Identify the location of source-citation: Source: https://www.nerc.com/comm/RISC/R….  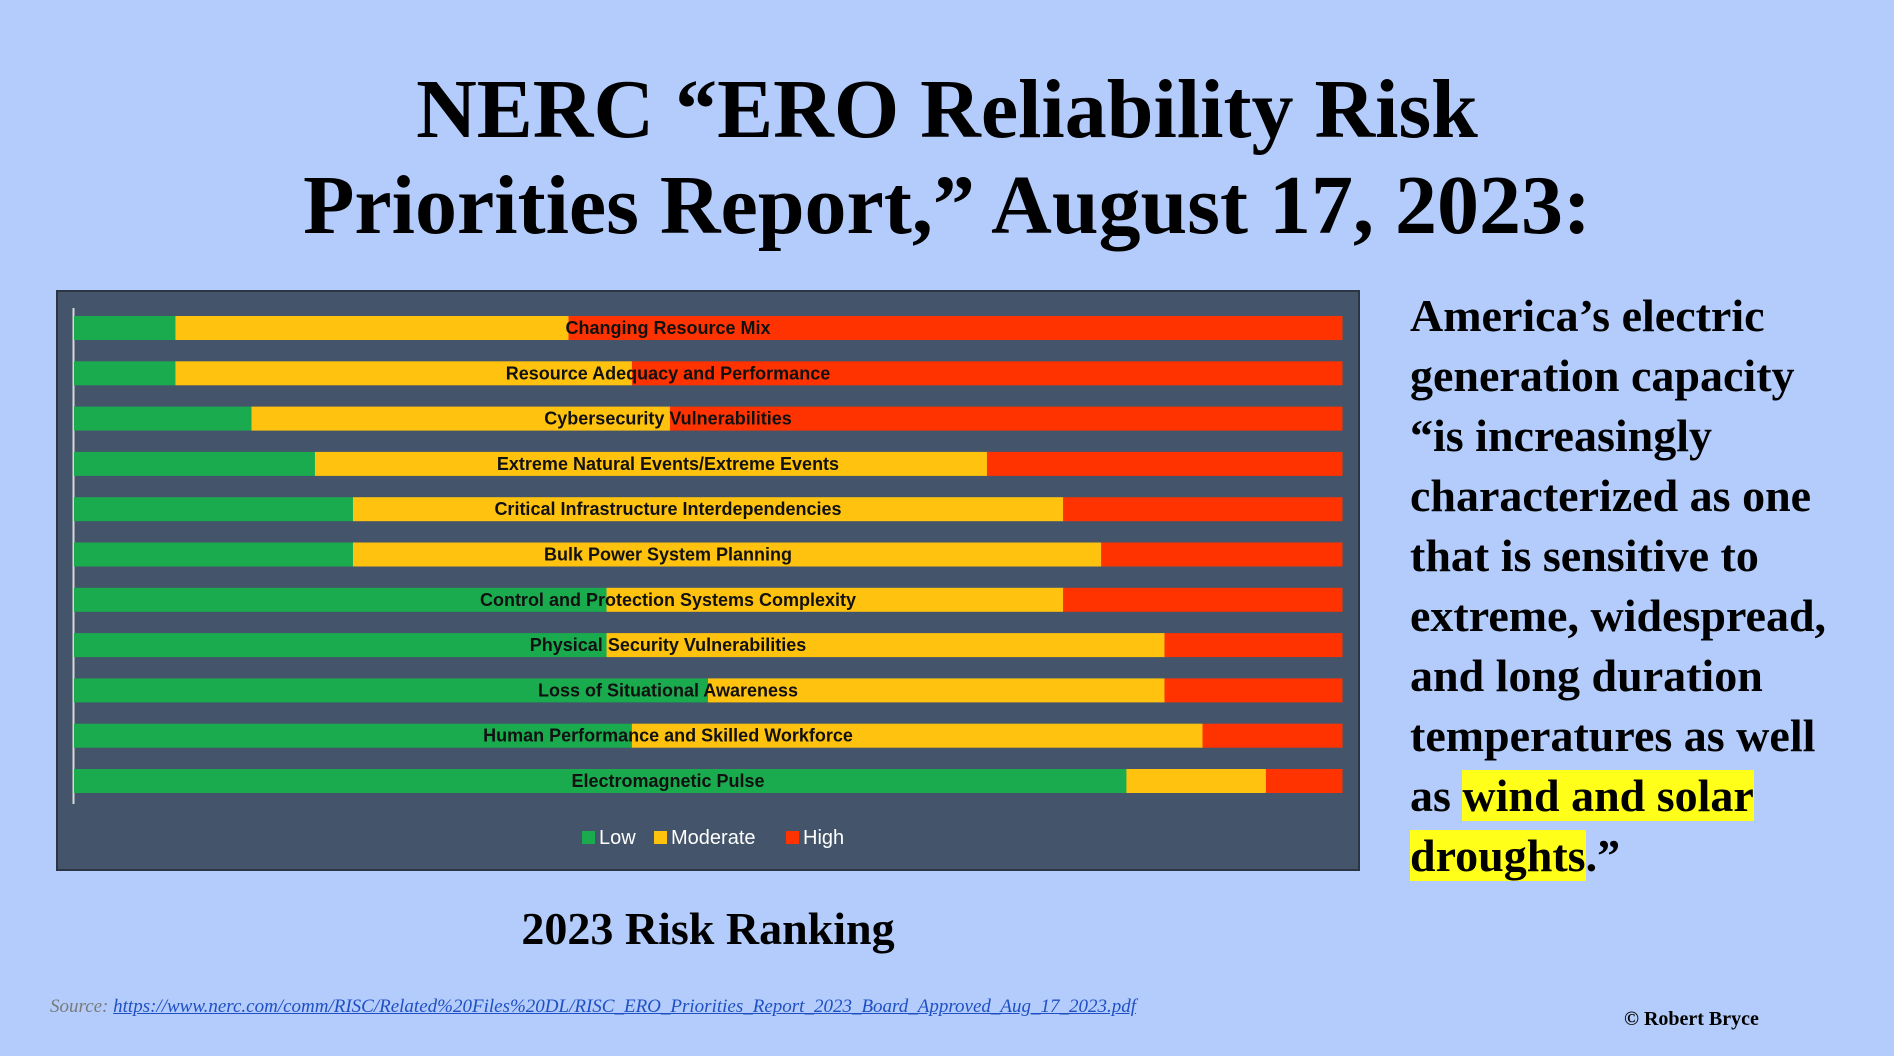
(593, 1007).